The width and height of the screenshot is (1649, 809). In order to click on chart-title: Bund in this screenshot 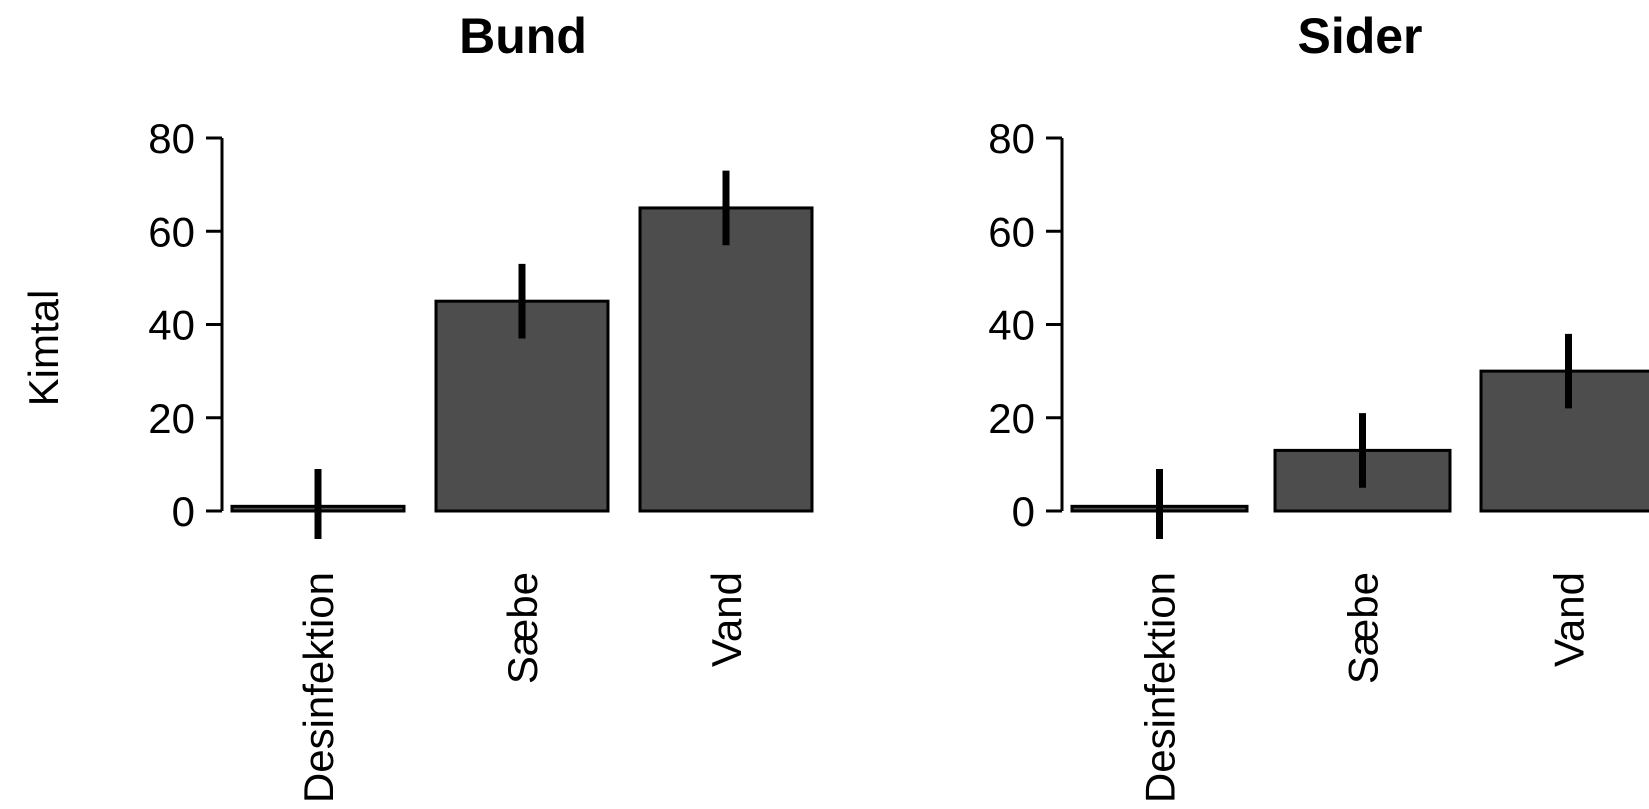, I will do `click(523, 36)`.